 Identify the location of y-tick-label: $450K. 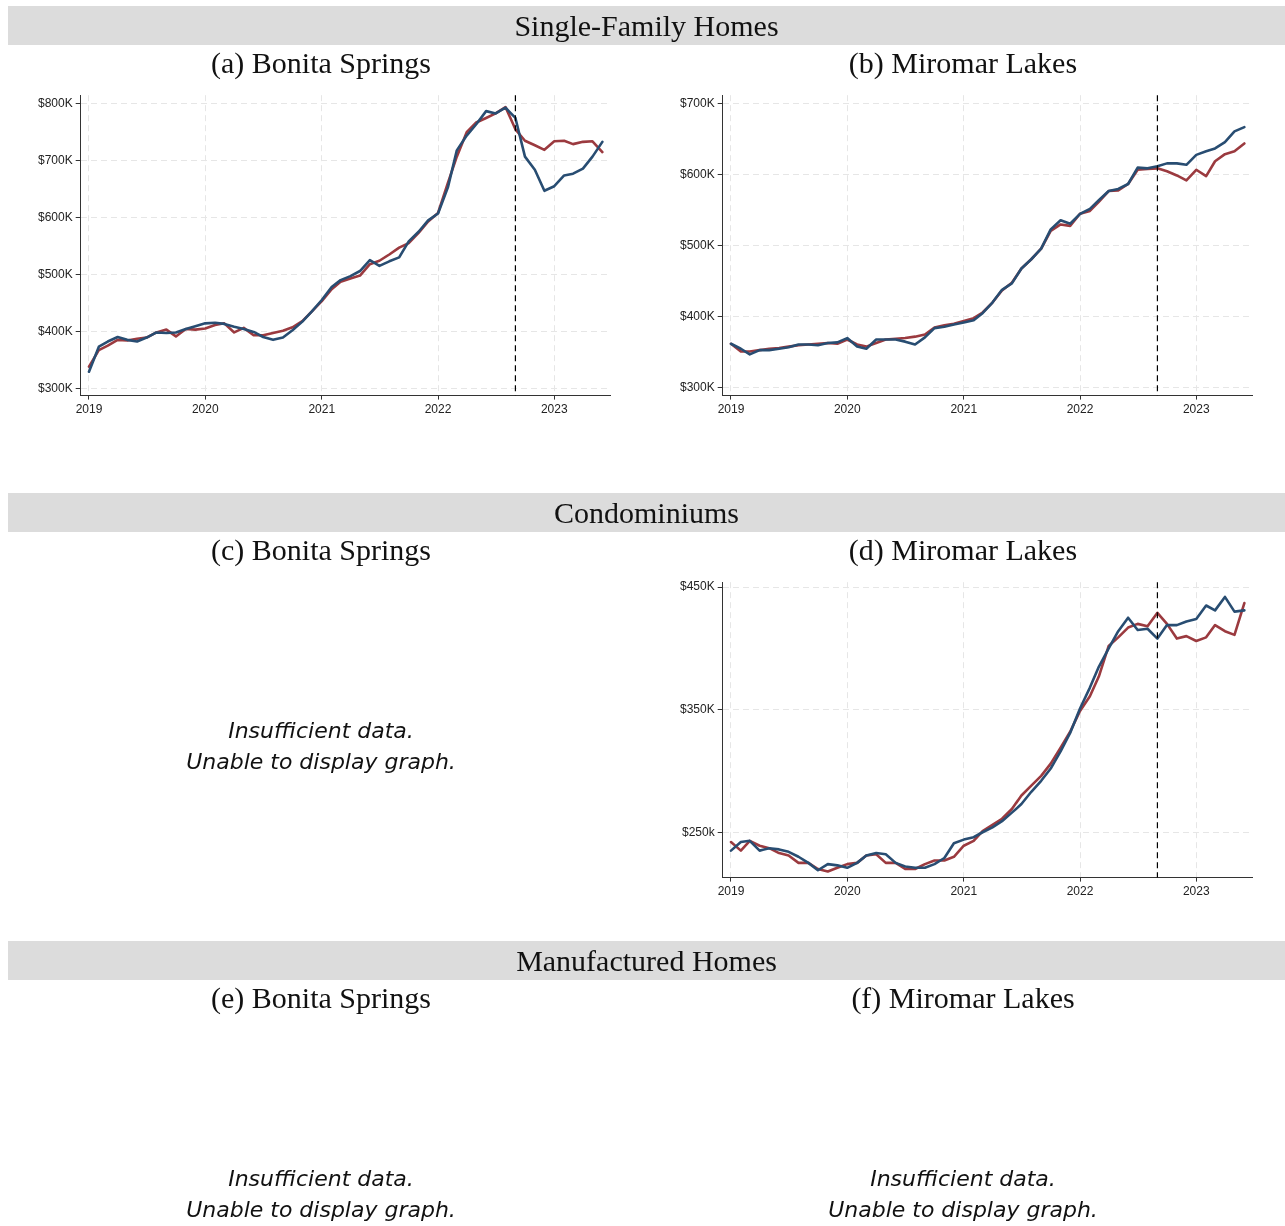
(697, 586).